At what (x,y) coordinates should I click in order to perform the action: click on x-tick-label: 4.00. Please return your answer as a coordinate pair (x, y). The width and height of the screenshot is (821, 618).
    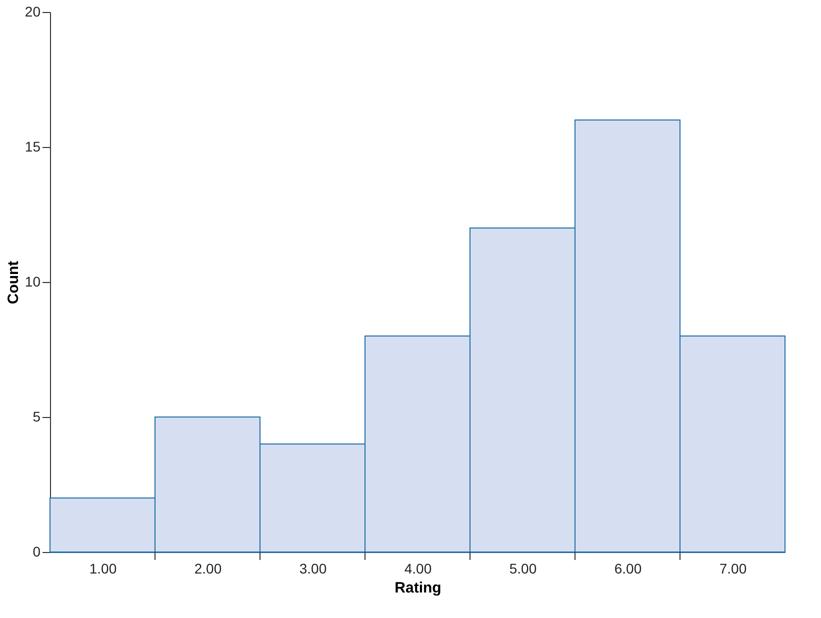
    Looking at the image, I should click on (418, 568).